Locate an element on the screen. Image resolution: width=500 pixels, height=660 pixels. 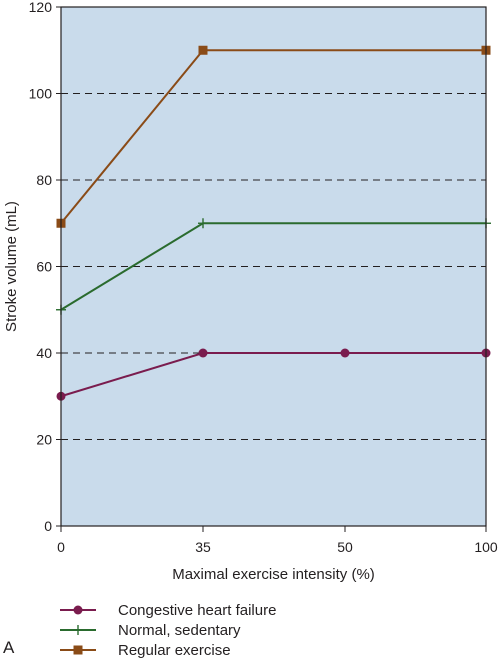
y-axis-ticks: 0 20 40 60 80 100 120 is located at coordinates (45, 267).